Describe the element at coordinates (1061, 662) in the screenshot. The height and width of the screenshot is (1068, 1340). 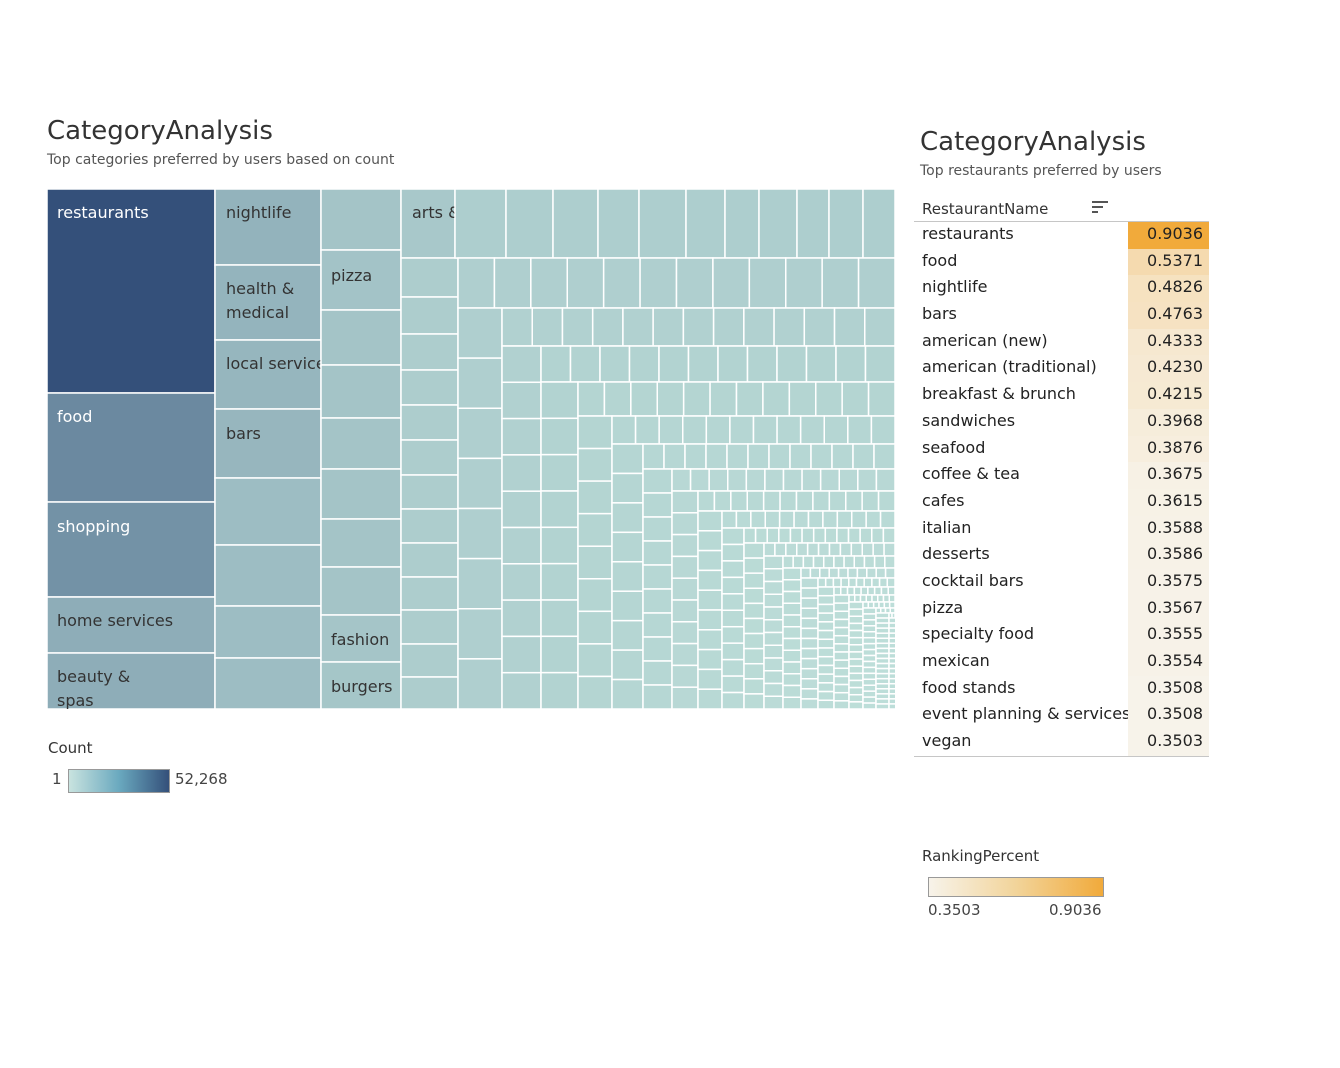
I see `table-row: mexican 0.3554` at that location.